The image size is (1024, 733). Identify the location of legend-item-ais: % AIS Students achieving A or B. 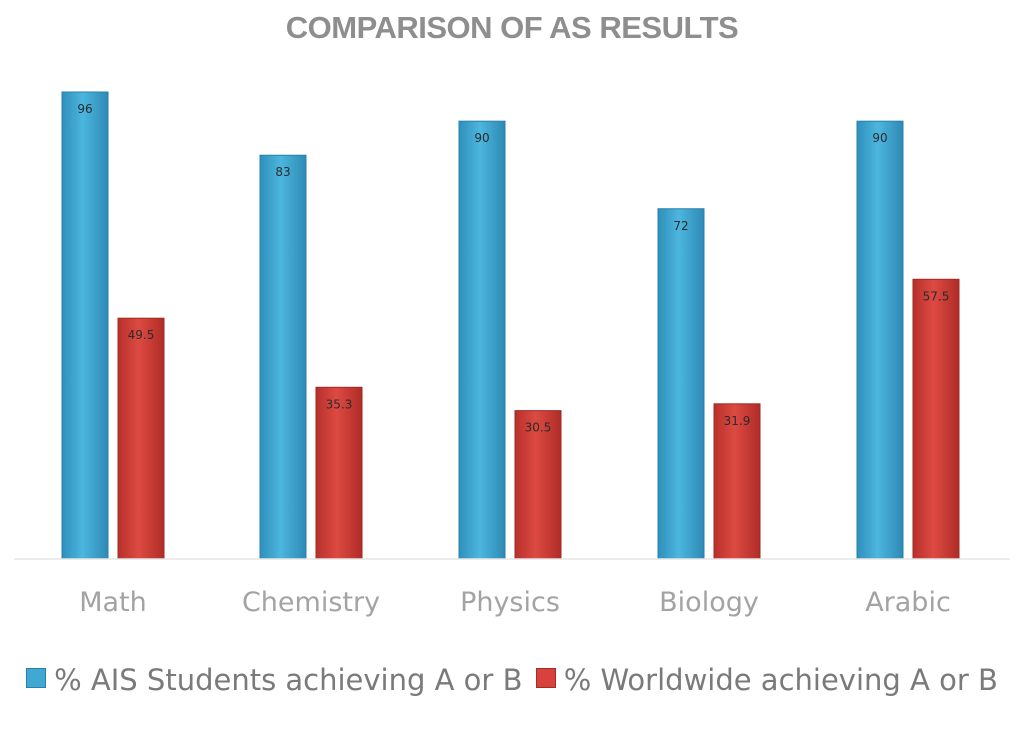
(274, 679).